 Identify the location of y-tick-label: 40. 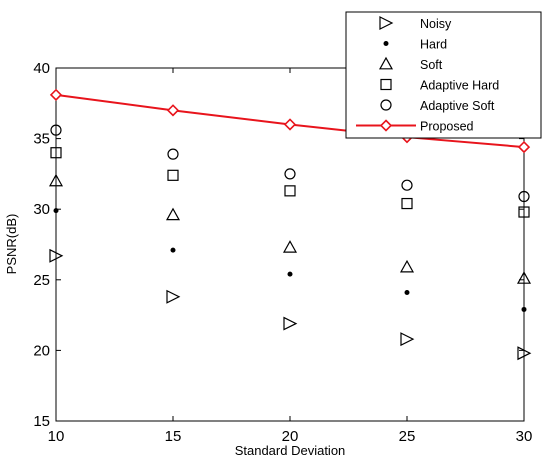
(41, 68).